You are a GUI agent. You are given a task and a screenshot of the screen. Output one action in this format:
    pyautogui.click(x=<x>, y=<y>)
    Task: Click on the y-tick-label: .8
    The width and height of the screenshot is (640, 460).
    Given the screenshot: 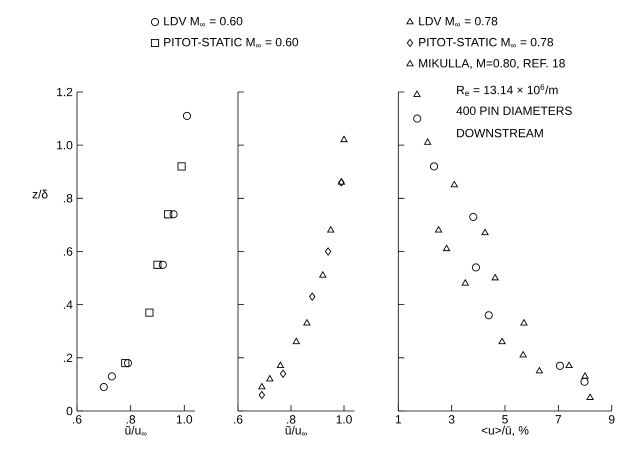 What is the action you would take?
    pyautogui.click(x=68, y=198)
    